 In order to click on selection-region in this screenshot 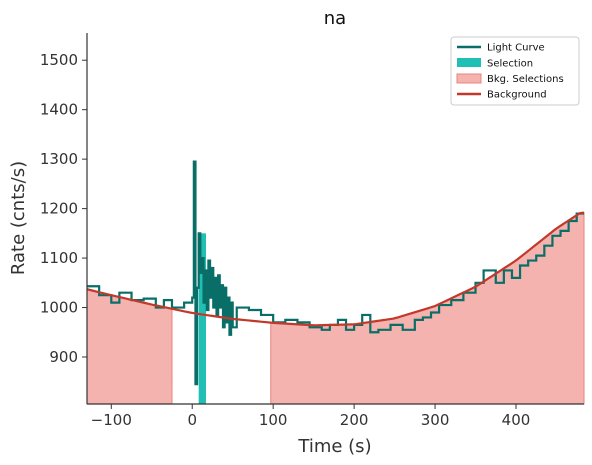, I will do `click(202, 318)`.